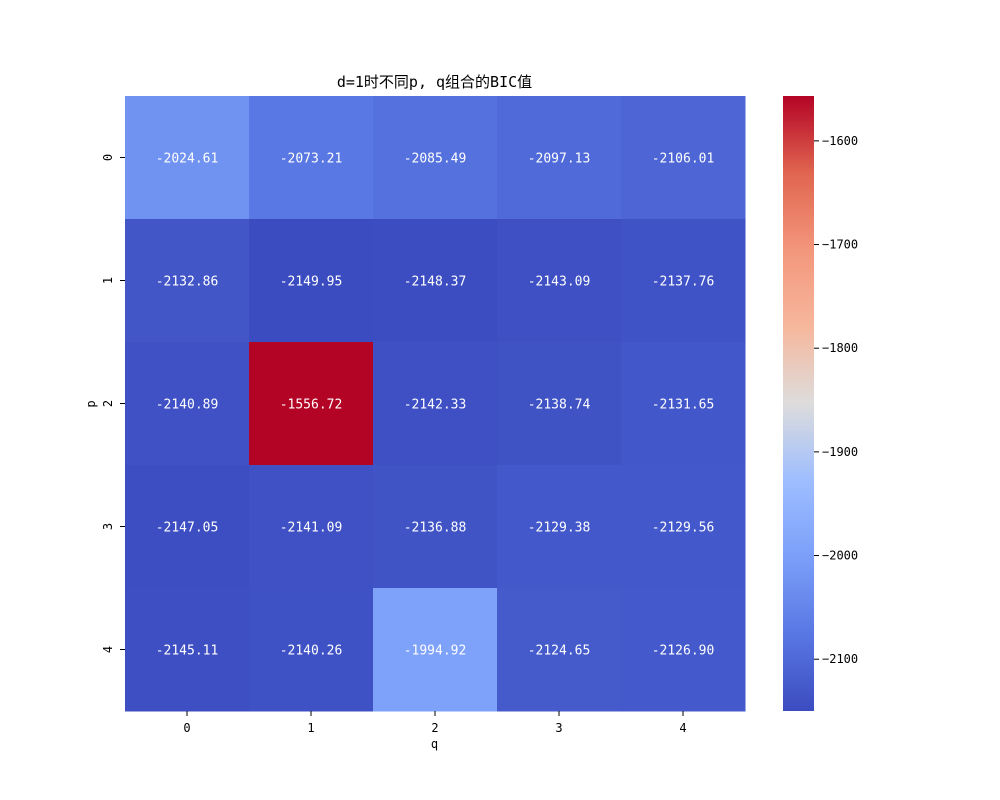 This screenshot has height=800, width=1000. I want to click on cell-value-label: -2140.89, so click(187, 405).